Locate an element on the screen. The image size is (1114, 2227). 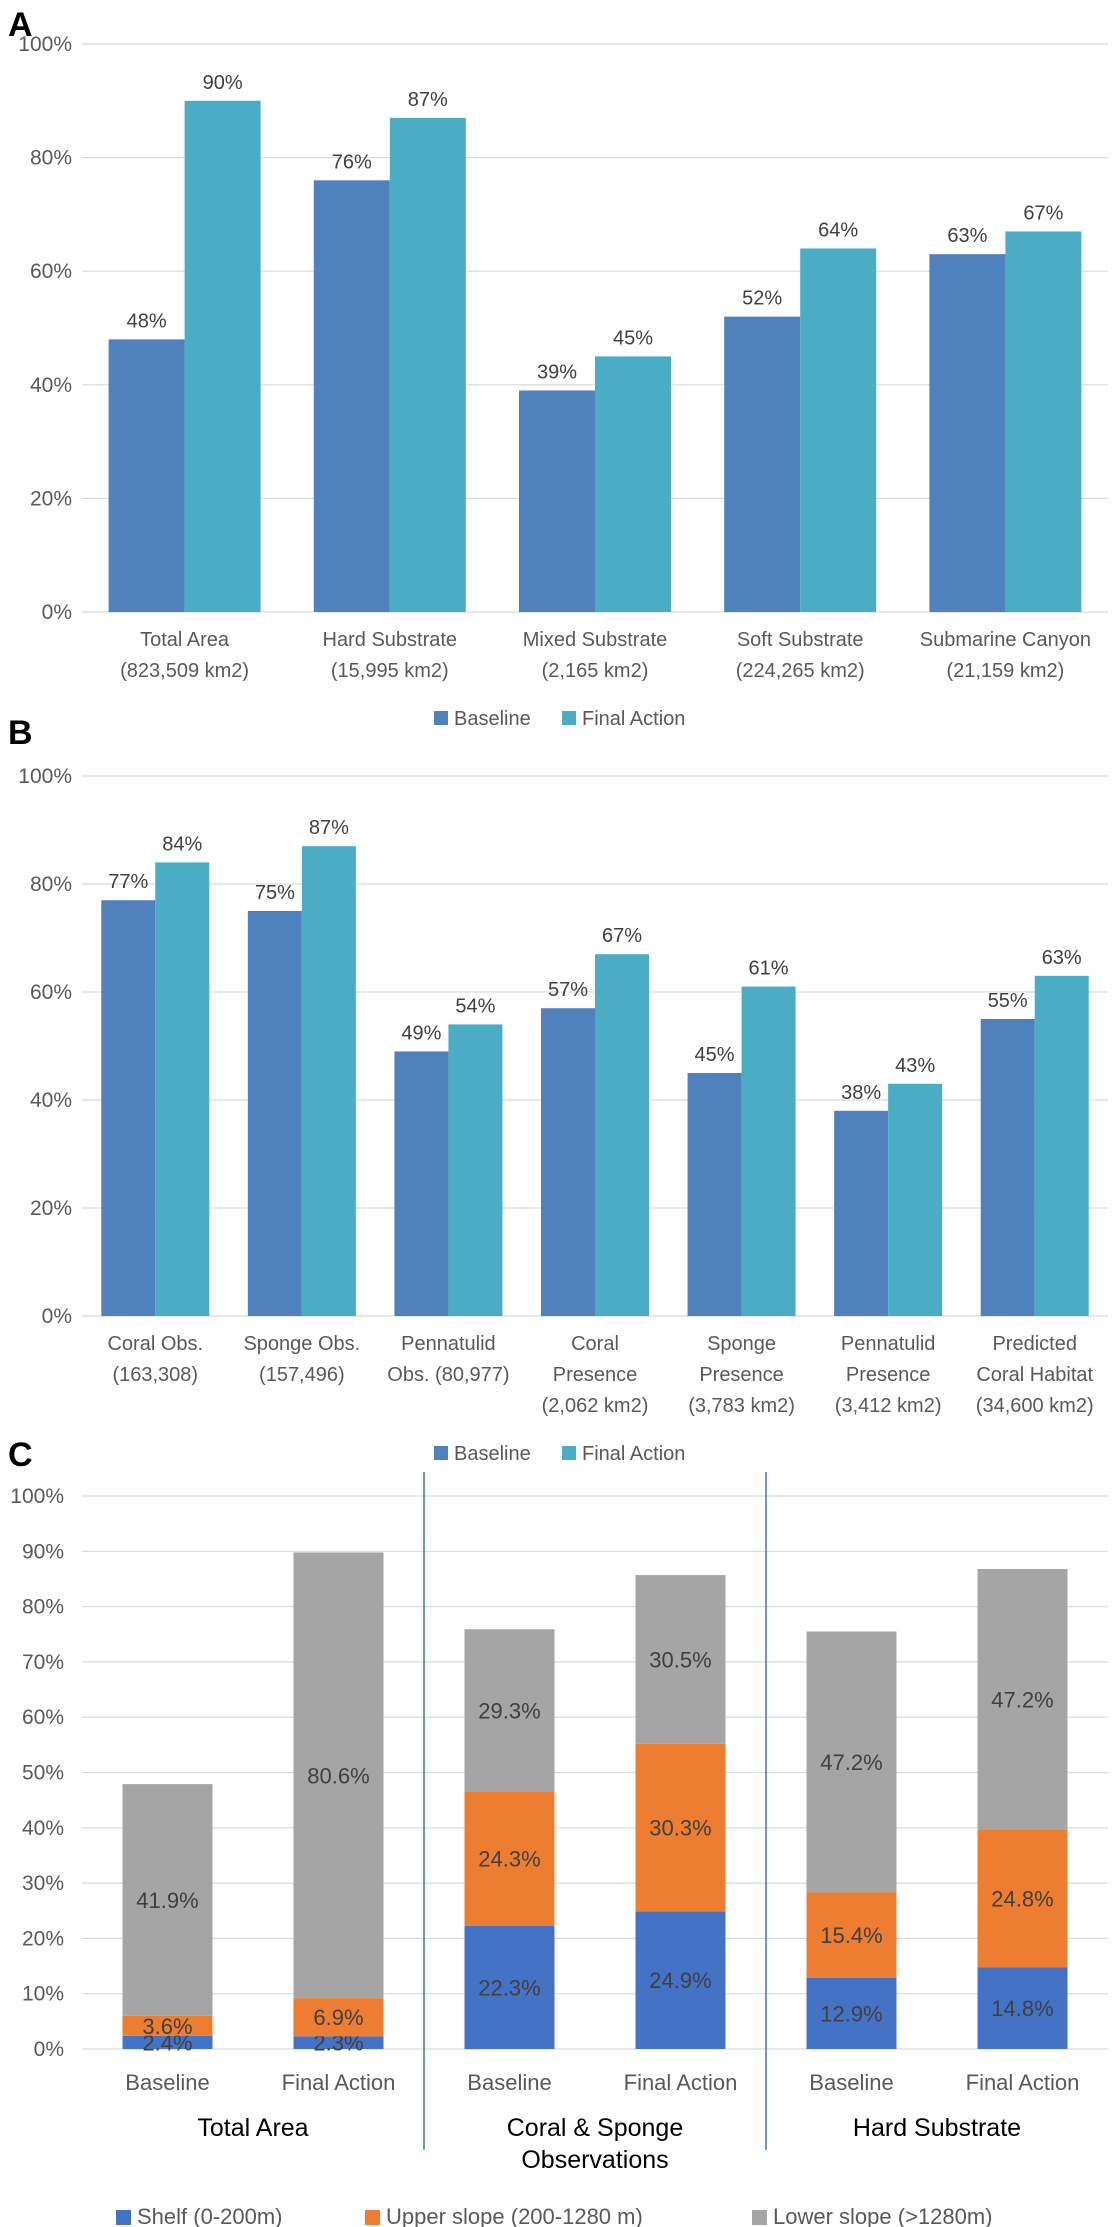
data-label: 64% is located at coordinates (838, 230).